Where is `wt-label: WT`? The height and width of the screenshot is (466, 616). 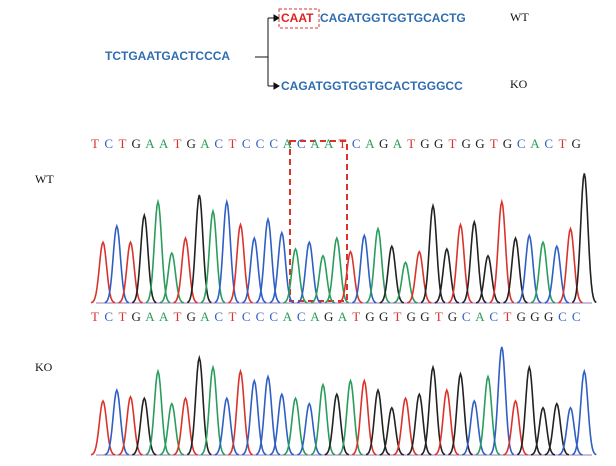
wt-label: WT is located at coordinates (519, 17).